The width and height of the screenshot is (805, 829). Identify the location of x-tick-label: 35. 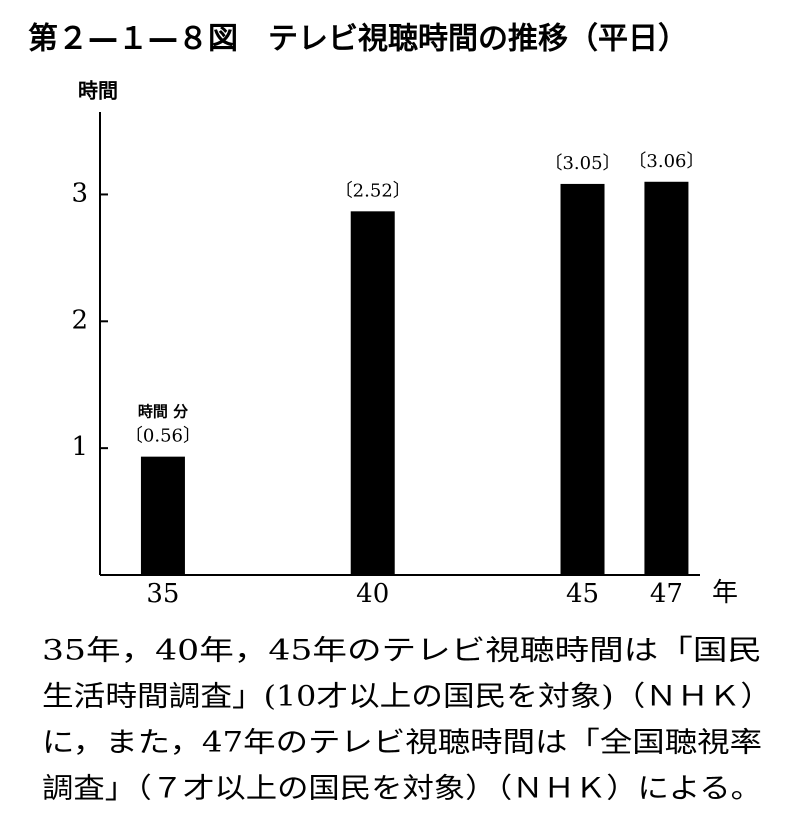
(162, 594).